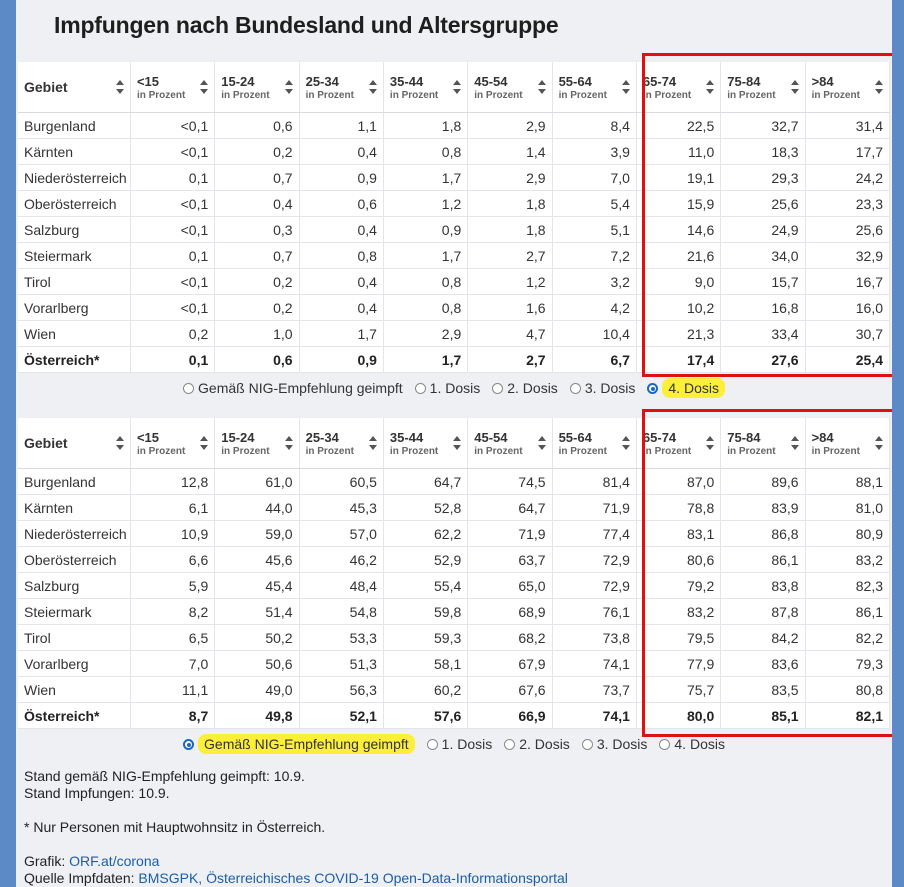  What do you see at coordinates (341, 585) in the screenshot?
I see `cell-value: 48,4` at bounding box center [341, 585].